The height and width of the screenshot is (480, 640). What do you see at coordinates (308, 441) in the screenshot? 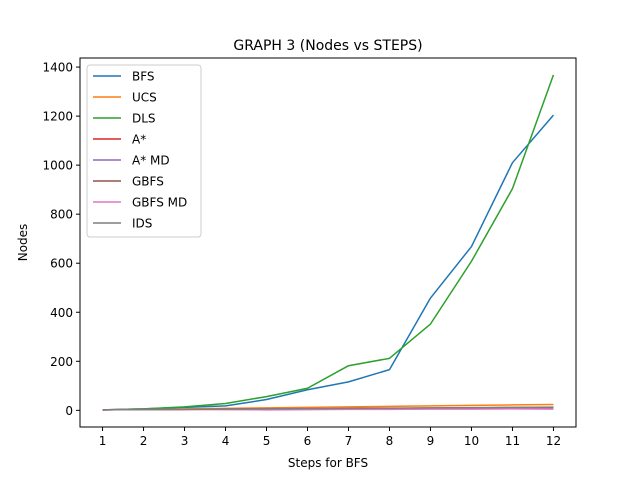
I see `x-tick-label: 6` at bounding box center [308, 441].